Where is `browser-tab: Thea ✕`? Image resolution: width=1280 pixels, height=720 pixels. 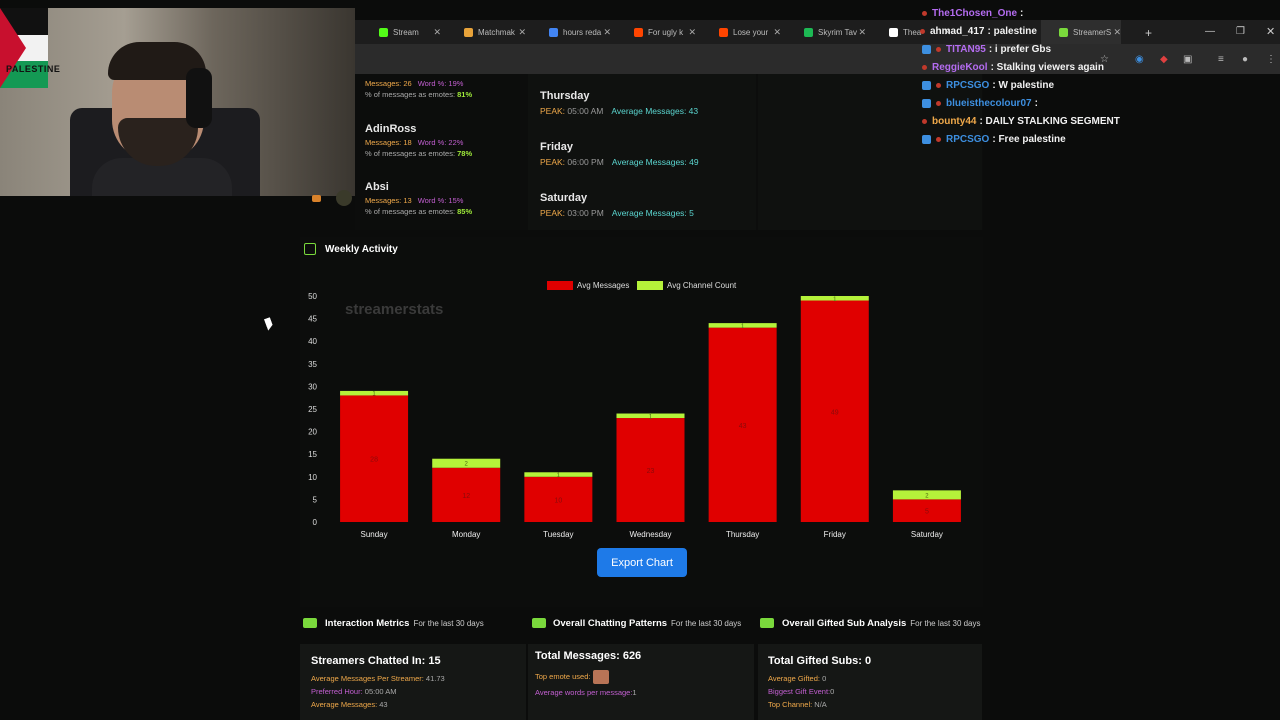 browser-tab: Thea ✕ is located at coordinates (911, 32).